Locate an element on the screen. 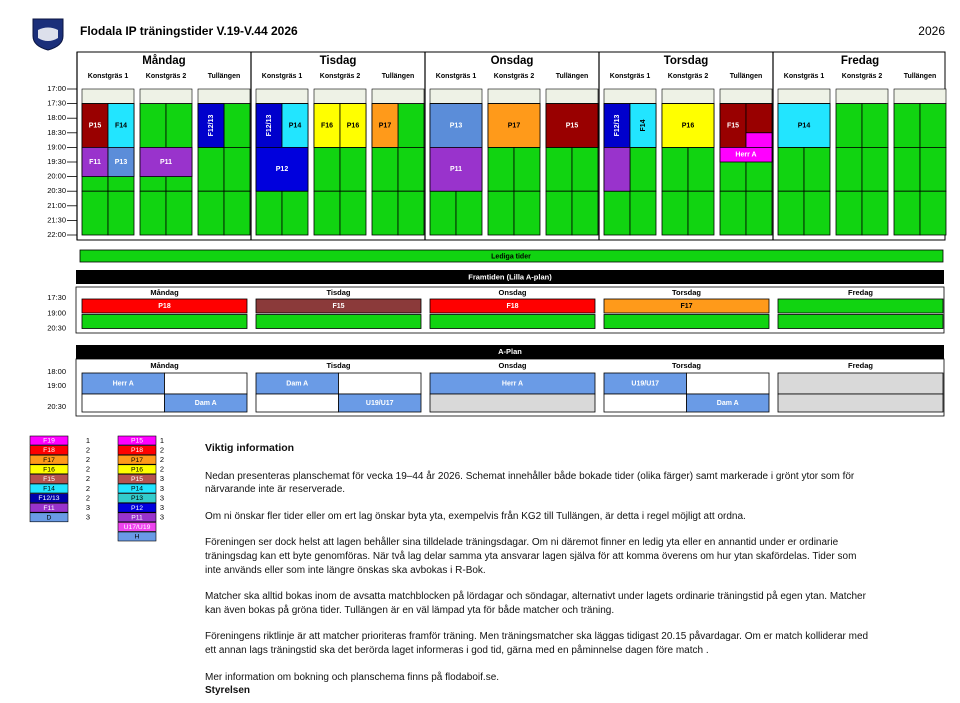 The width and height of the screenshot is (960, 703). legend-label: F18 is located at coordinates (49, 450).